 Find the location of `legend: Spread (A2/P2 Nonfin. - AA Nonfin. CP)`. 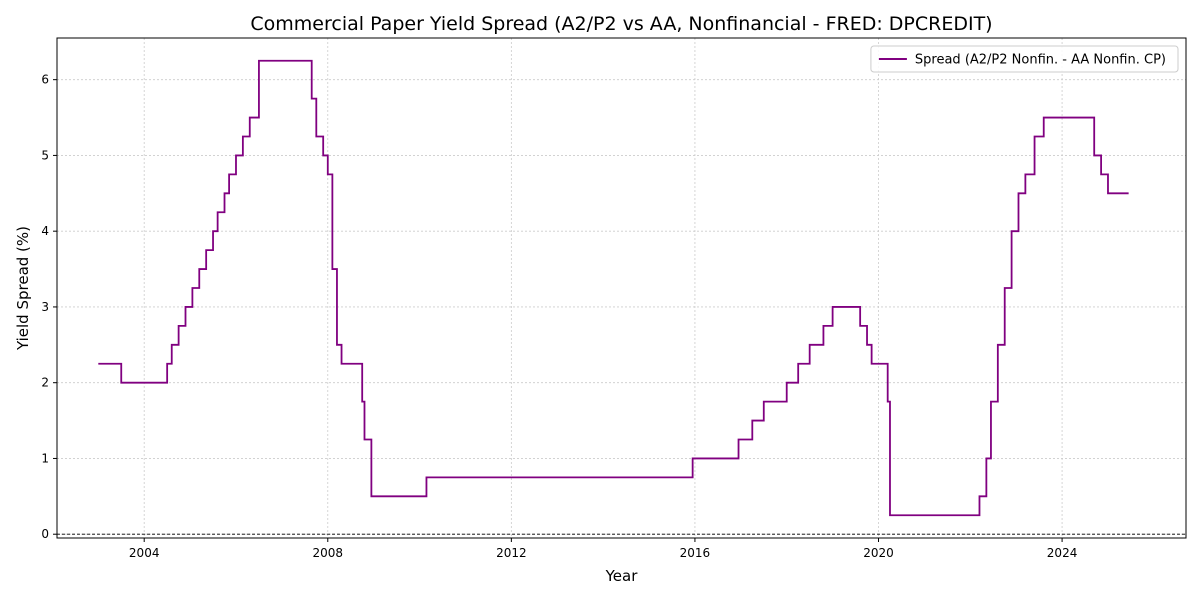

legend: Spread (A2/P2 Nonfin. - AA Nonfin. CP) is located at coordinates (1024, 59).